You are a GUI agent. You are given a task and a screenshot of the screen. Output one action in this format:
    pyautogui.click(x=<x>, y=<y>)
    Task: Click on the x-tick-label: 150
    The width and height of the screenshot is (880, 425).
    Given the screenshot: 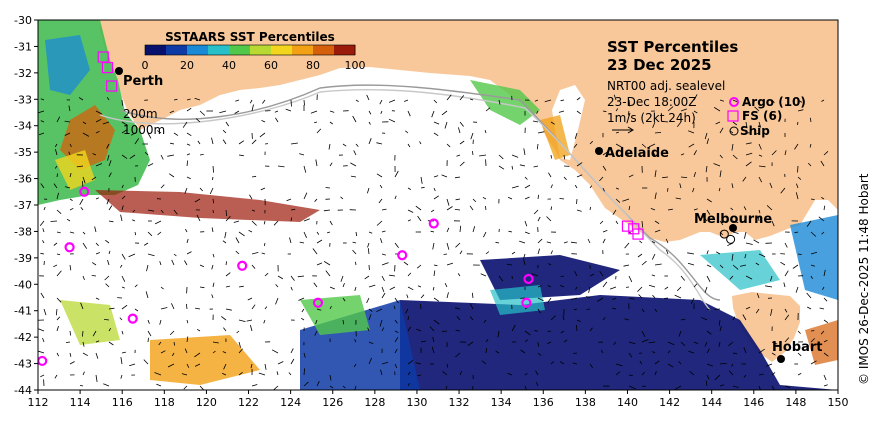 What is the action you would take?
    pyautogui.click(x=838, y=402)
    